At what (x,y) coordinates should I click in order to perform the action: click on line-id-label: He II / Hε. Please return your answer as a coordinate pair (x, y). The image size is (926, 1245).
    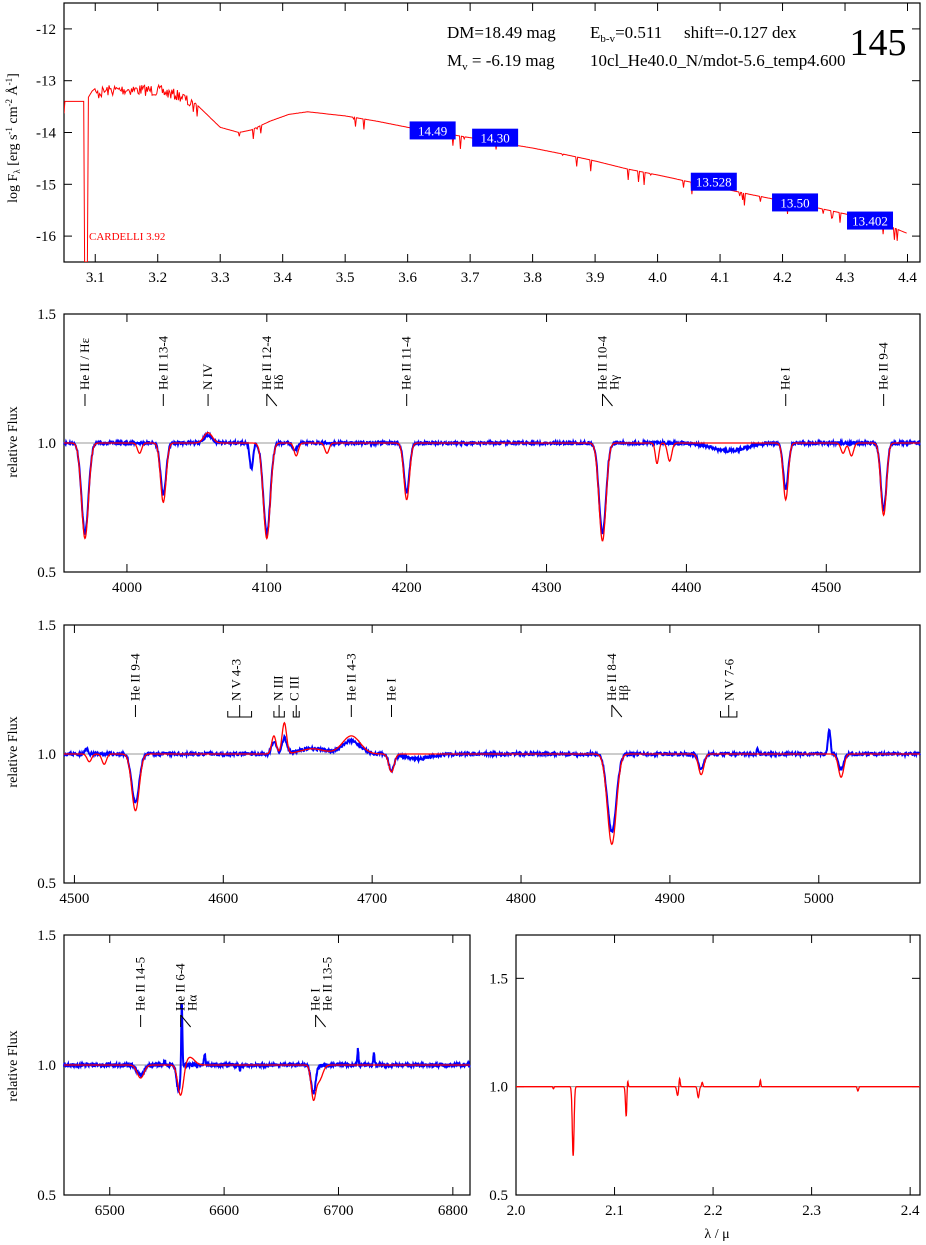
    Looking at the image, I should click on (84, 363).